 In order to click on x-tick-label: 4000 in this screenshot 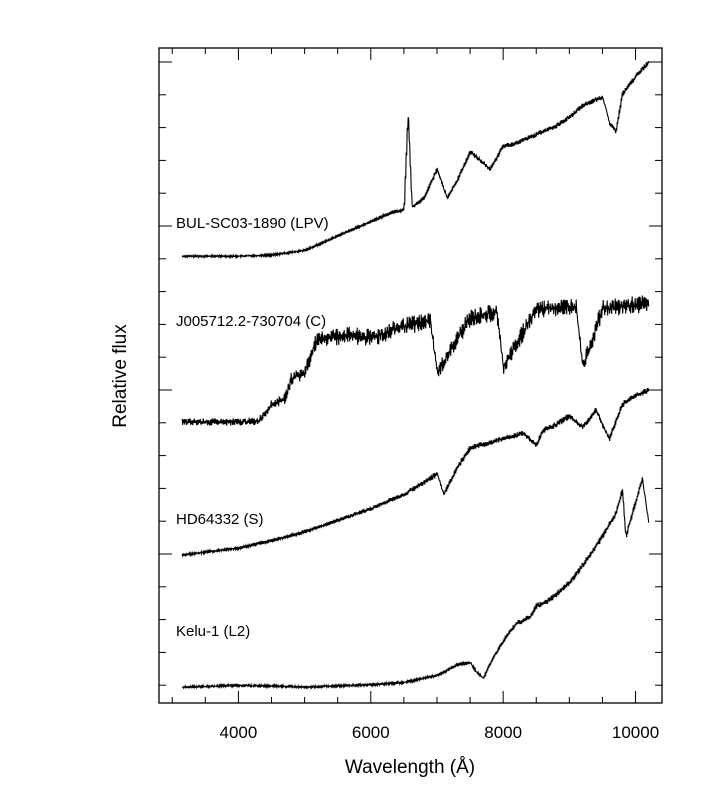, I will do `click(239, 732)`.